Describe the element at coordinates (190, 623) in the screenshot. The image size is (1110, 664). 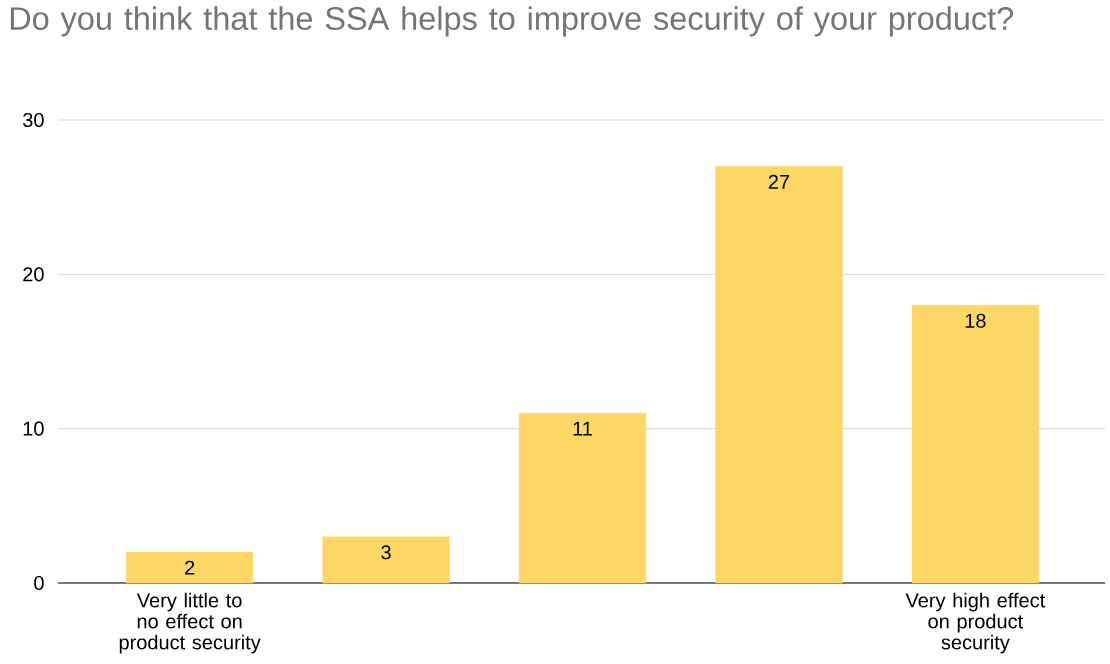
I see `x-tick-label: Very little to no effect on product security` at that location.